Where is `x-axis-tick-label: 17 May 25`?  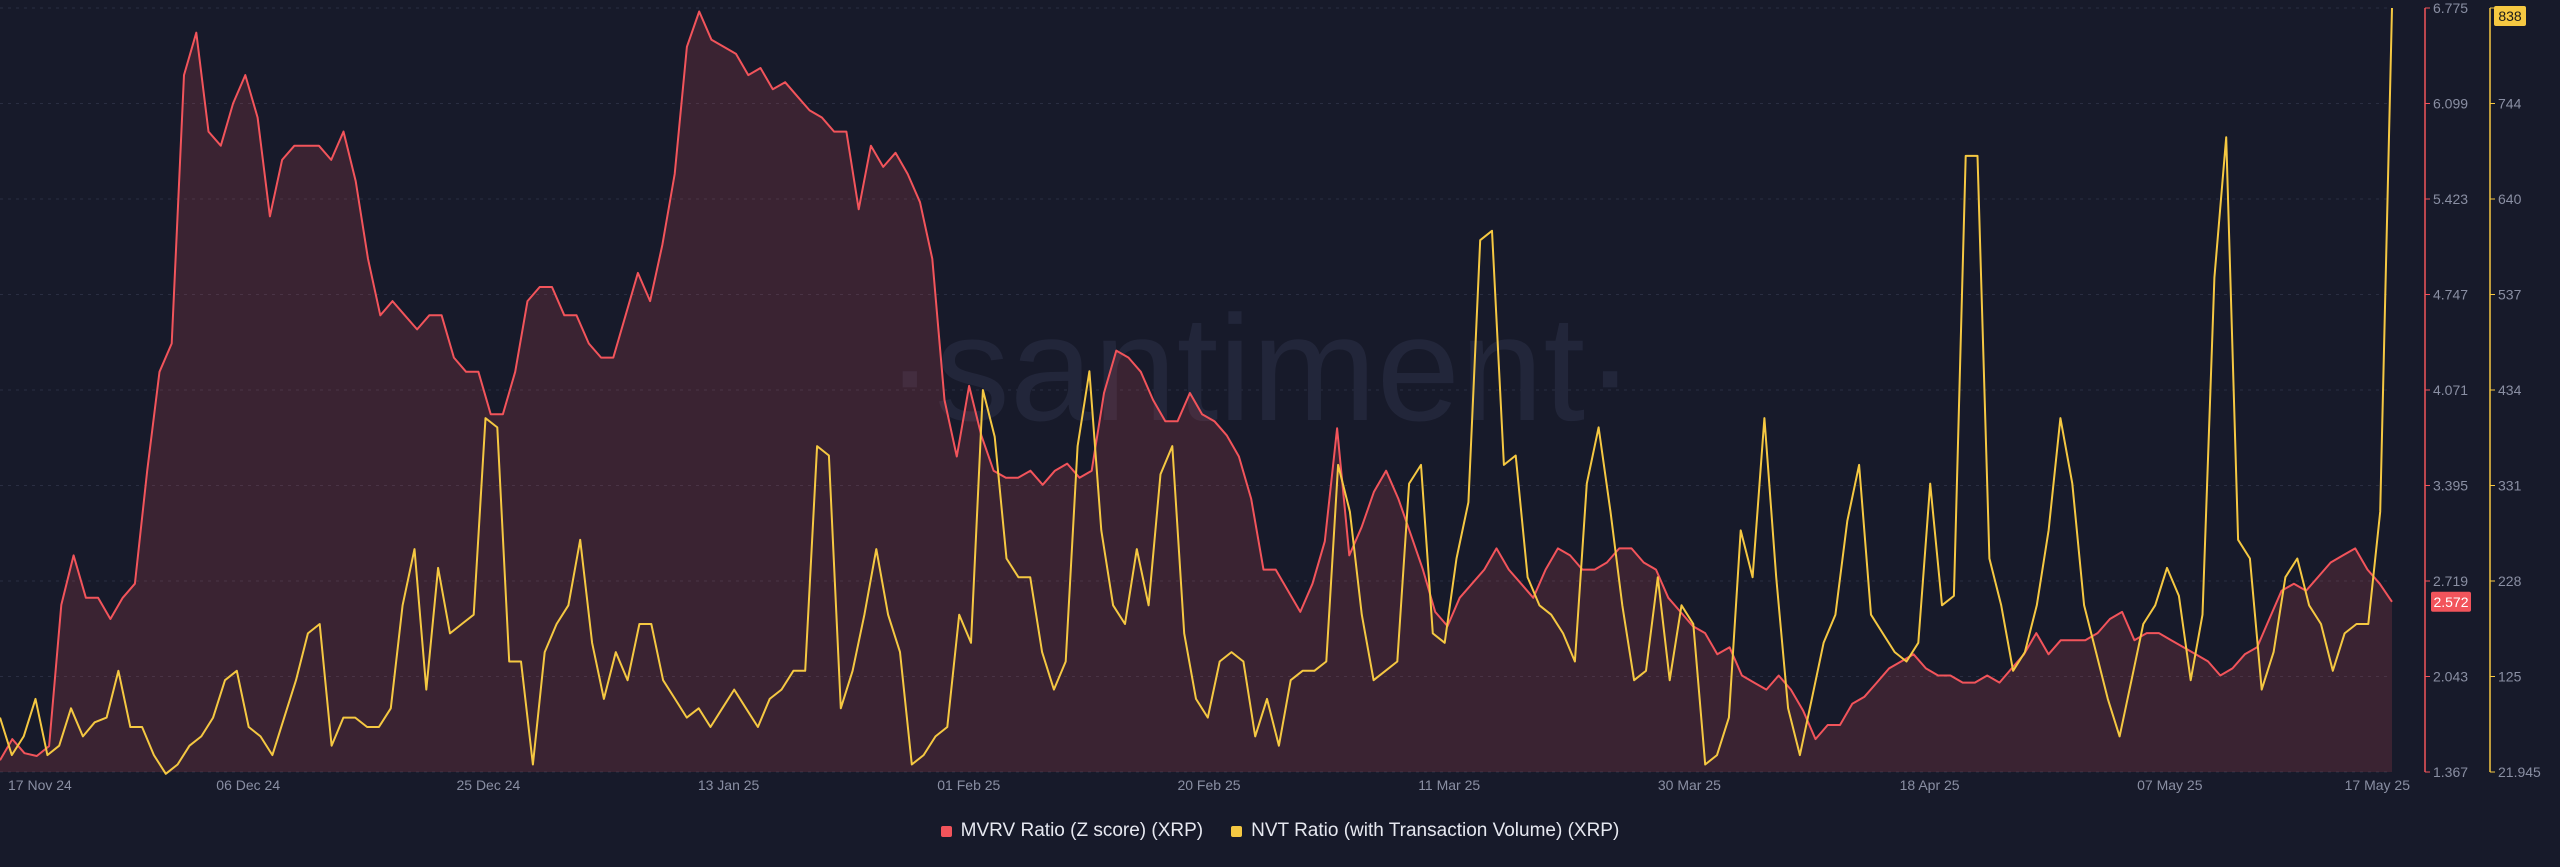
x-axis-tick-label: 17 May 25 is located at coordinates (2378, 785).